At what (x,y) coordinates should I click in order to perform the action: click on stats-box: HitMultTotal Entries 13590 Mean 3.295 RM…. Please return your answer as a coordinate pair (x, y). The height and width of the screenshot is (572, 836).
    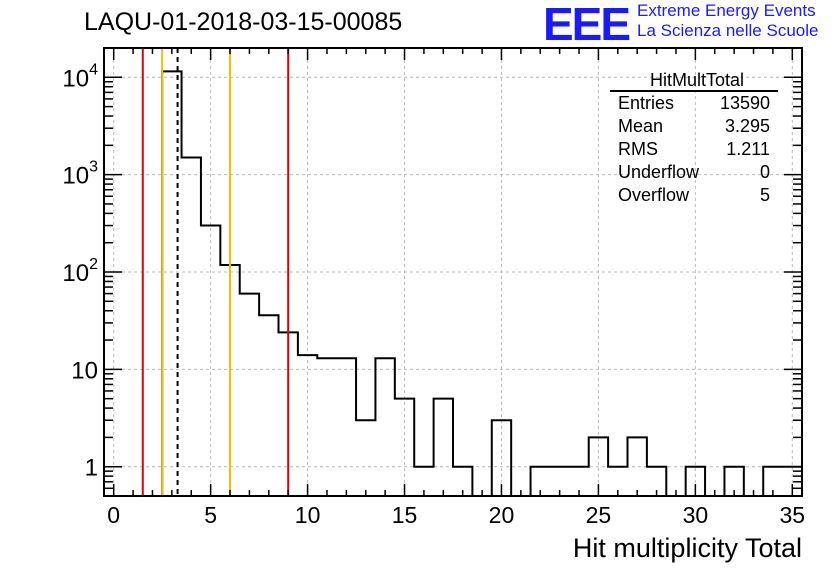
    Looking at the image, I should click on (694, 138).